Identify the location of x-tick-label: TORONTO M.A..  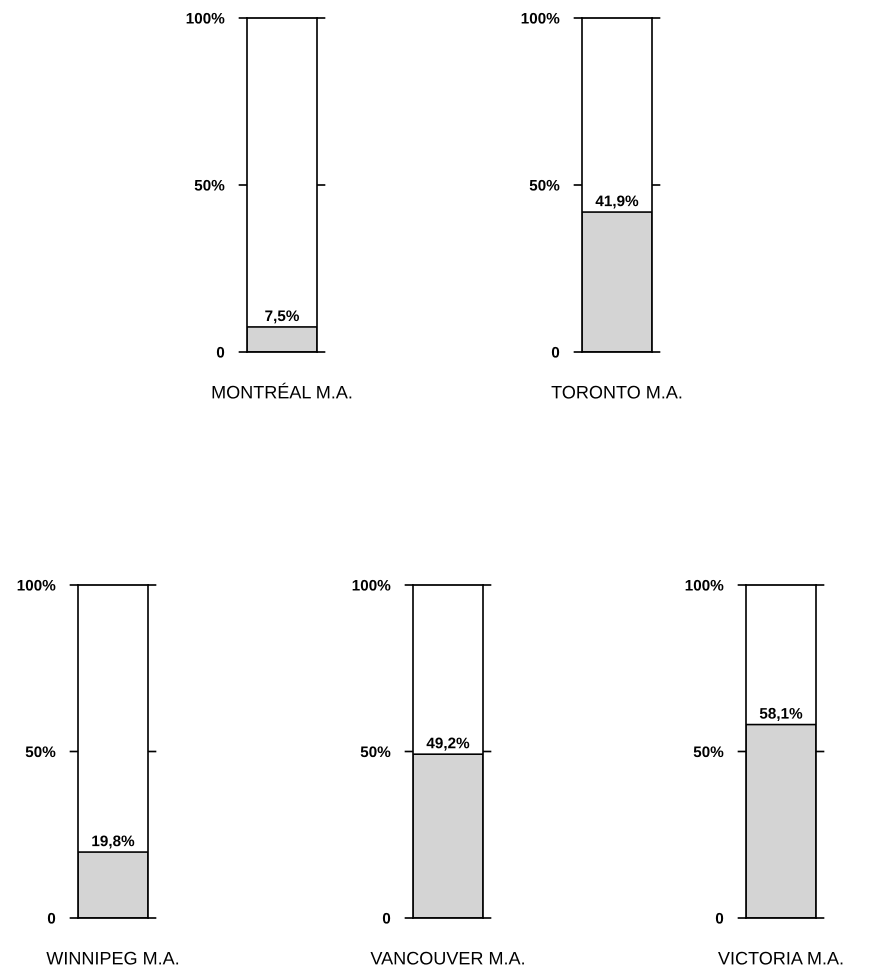
(617, 392).